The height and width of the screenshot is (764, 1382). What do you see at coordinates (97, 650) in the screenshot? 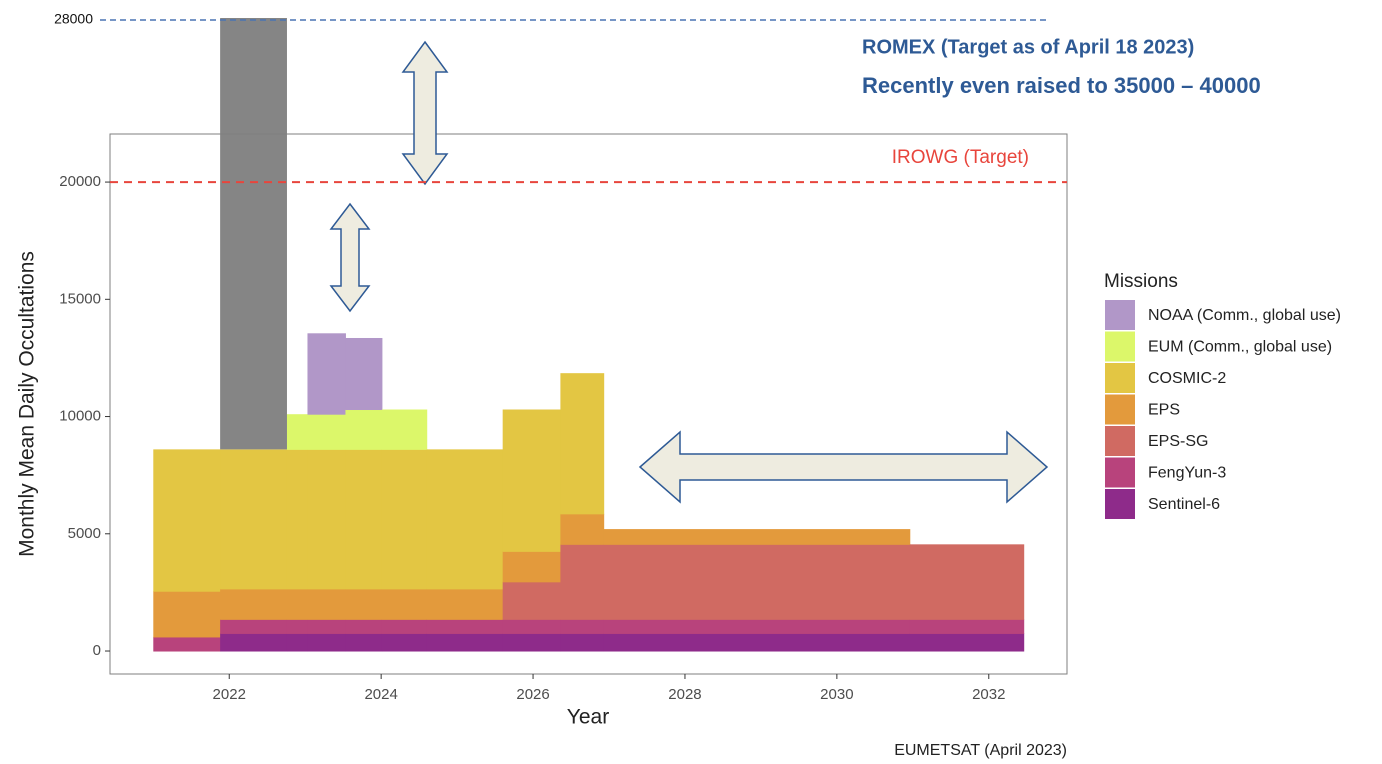
I see `y-tick-label: 0` at bounding box center [97, 650].